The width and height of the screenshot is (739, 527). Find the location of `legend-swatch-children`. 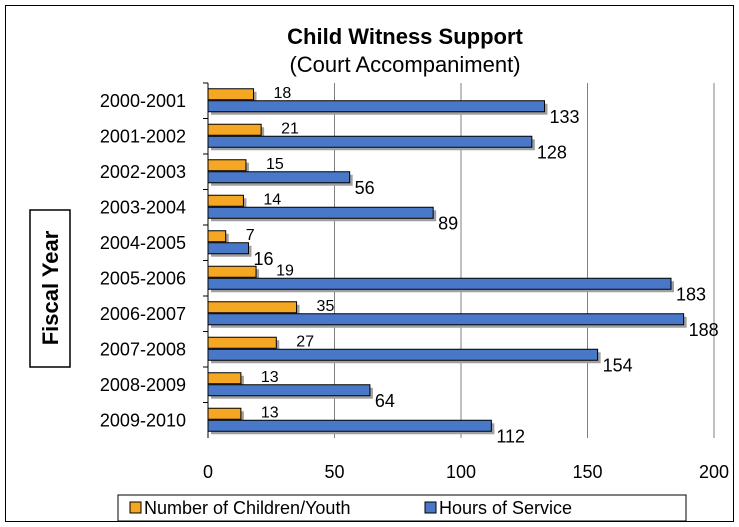

legend-swatch-children is located at coordinates (135, 507).